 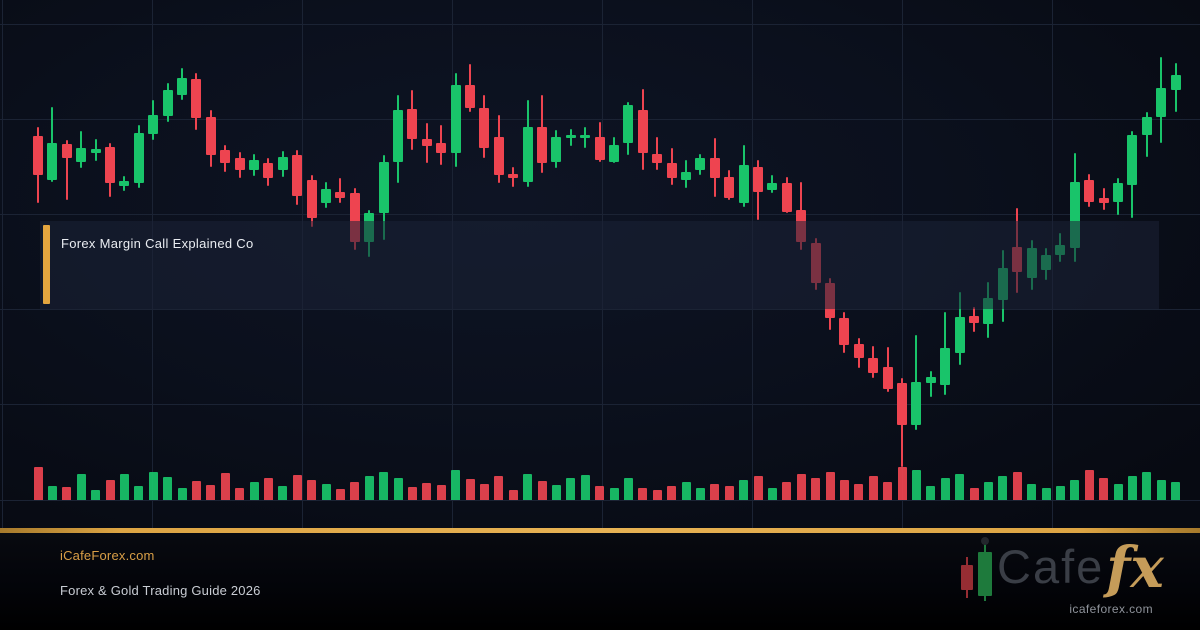 I want to click on title-panel: Forex Margin Call Explained Co, so click(x=599, y=265).